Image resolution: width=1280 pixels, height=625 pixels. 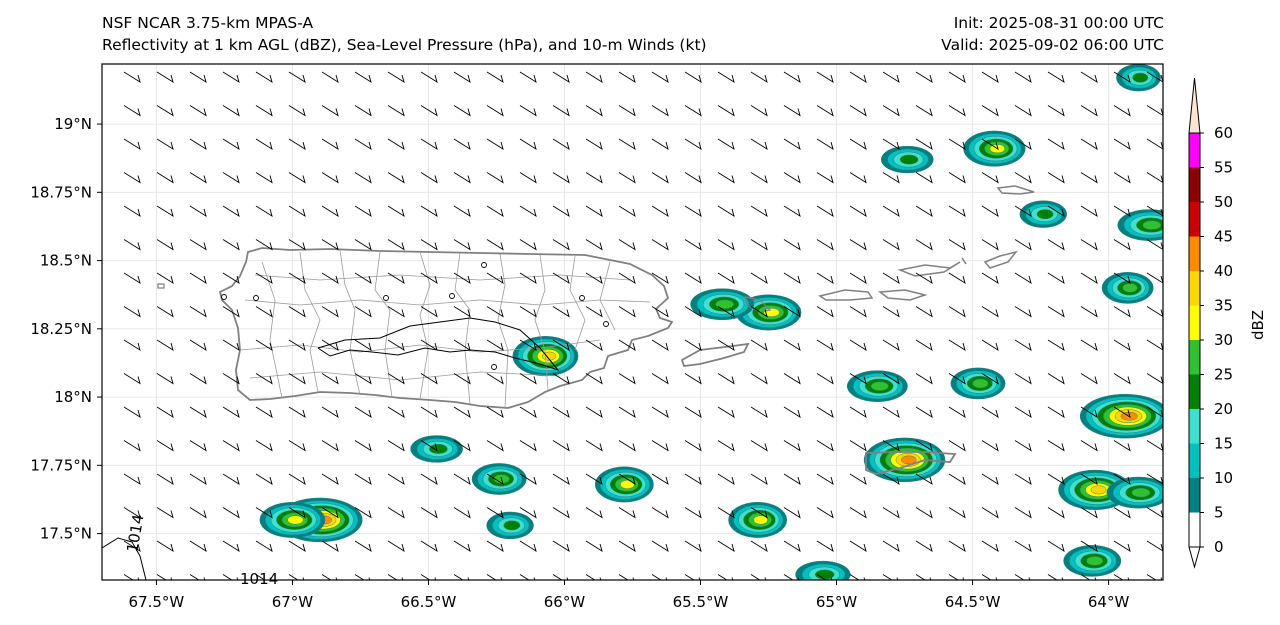 I want to click on colorbar-tick-label: 20, so click(x=1223, y=409).